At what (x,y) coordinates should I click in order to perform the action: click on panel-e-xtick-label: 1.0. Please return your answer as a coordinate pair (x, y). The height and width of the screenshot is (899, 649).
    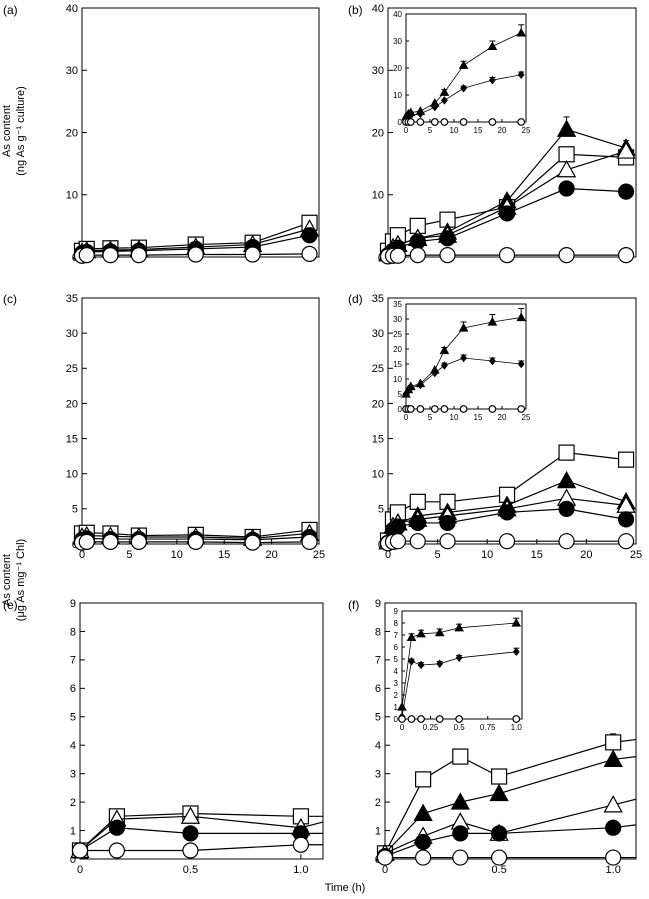
    Looking at the image, I should click on (300, 870).